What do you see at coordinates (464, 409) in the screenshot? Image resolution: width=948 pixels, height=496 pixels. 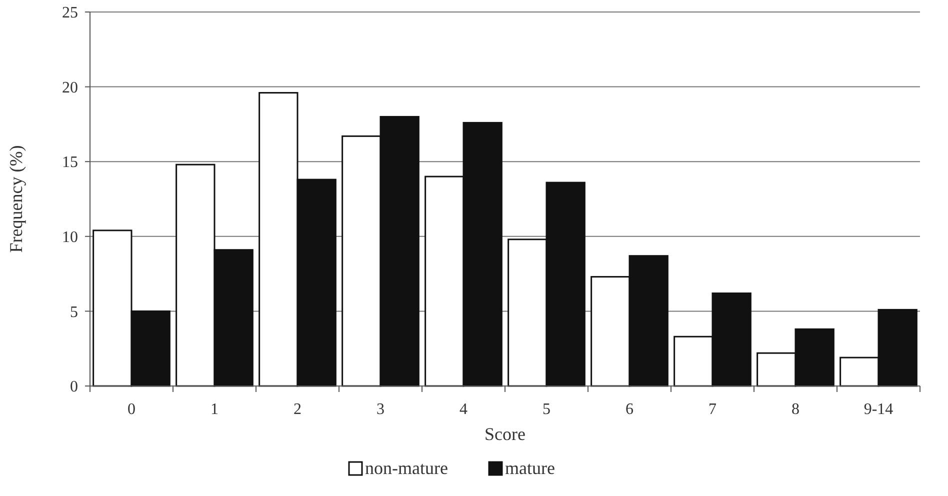 I see `x-tick-label: 4` at bounding box center [464, 409].